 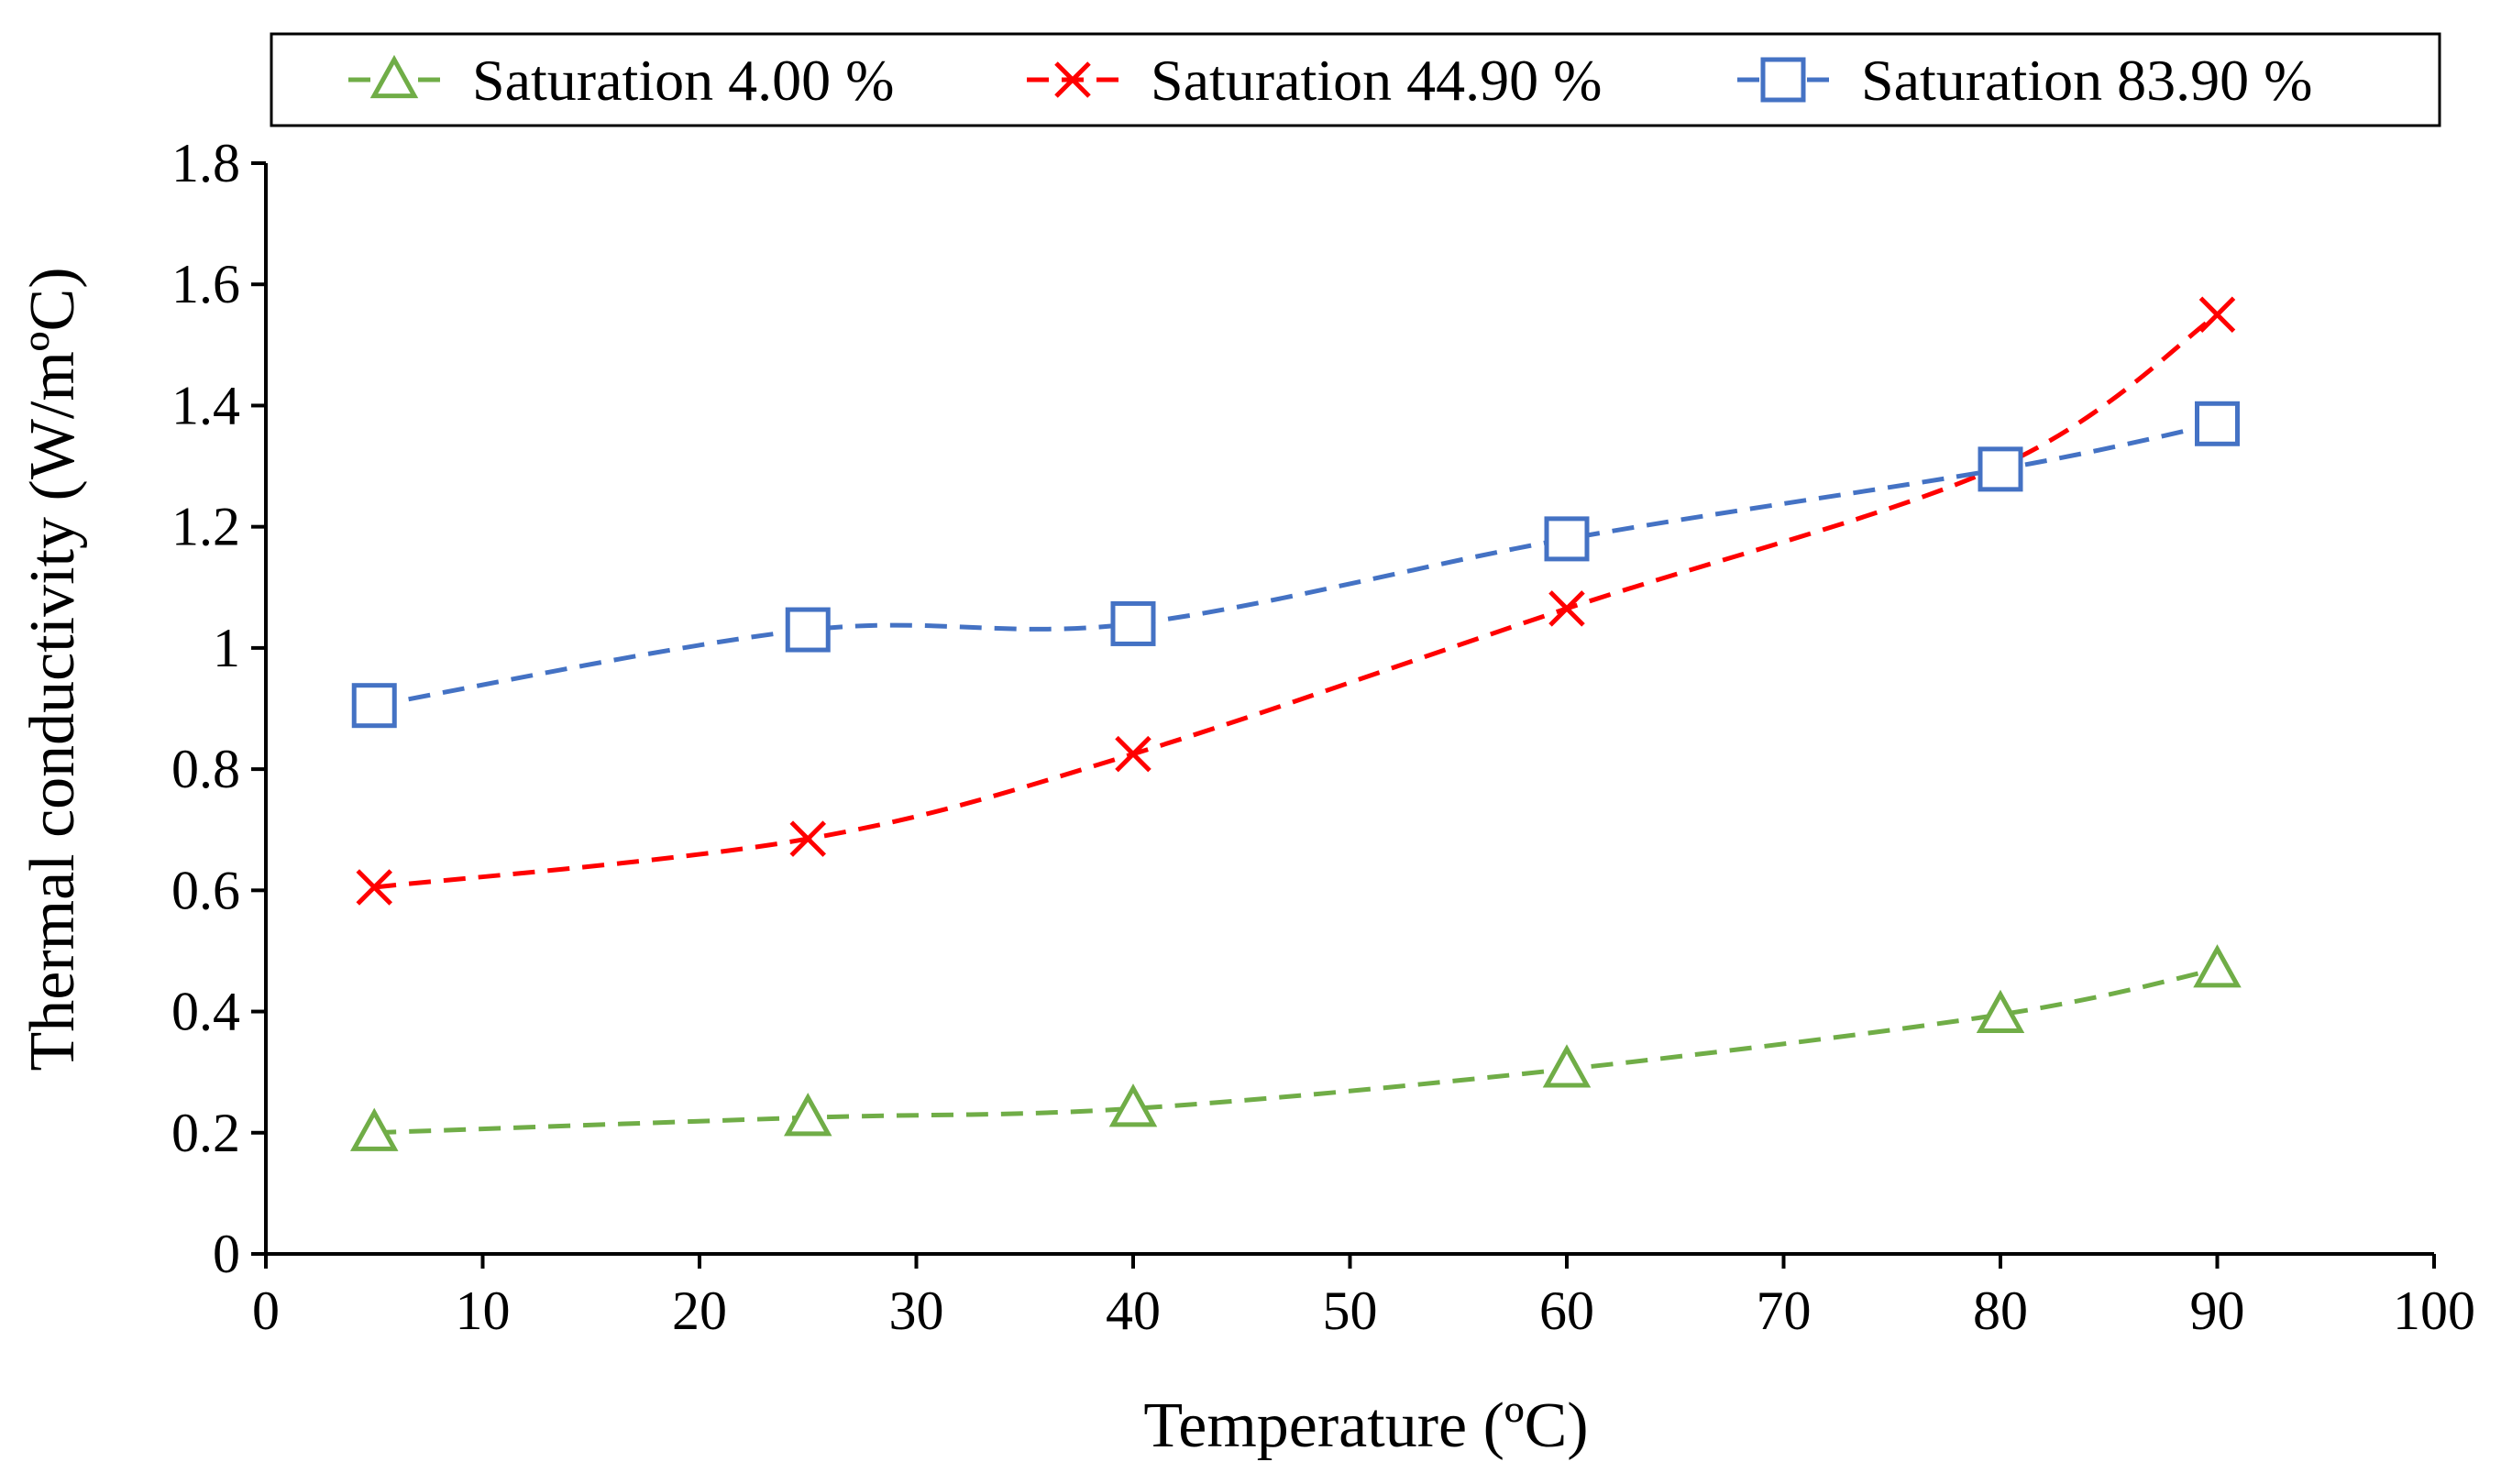 What do you see at coordinates (205, 1012) in the screenshot?
I see `y-tick-label: 0.4` at bounding box center [205, 1012].